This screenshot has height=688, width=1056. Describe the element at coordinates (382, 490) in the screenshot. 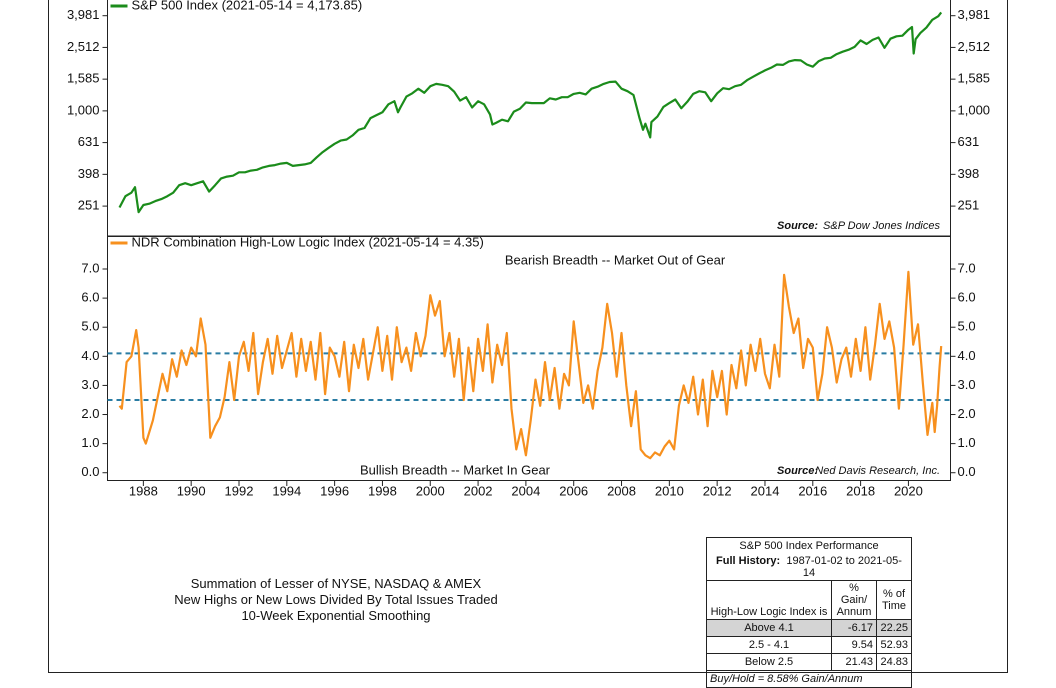

I see `x-tick-label: 1998` at that location.